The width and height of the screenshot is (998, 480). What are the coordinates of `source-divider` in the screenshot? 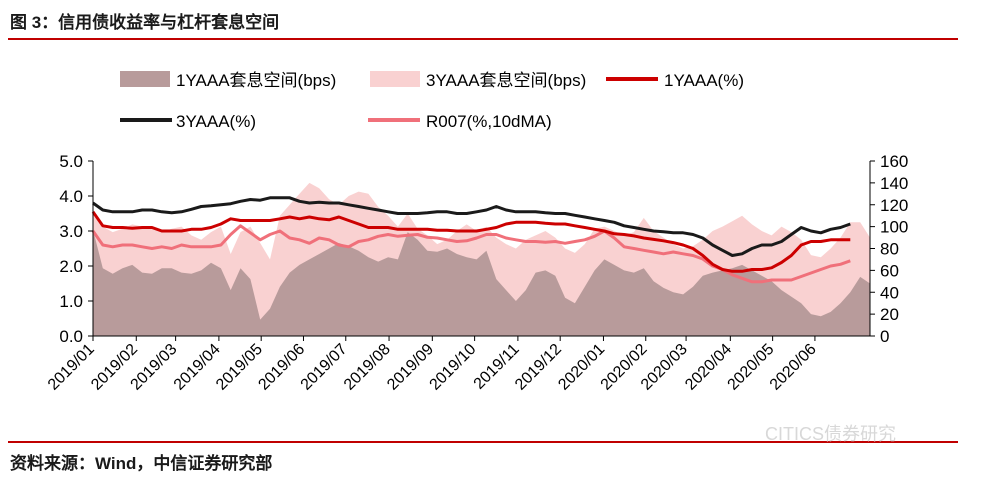 It's located at (483, 442).